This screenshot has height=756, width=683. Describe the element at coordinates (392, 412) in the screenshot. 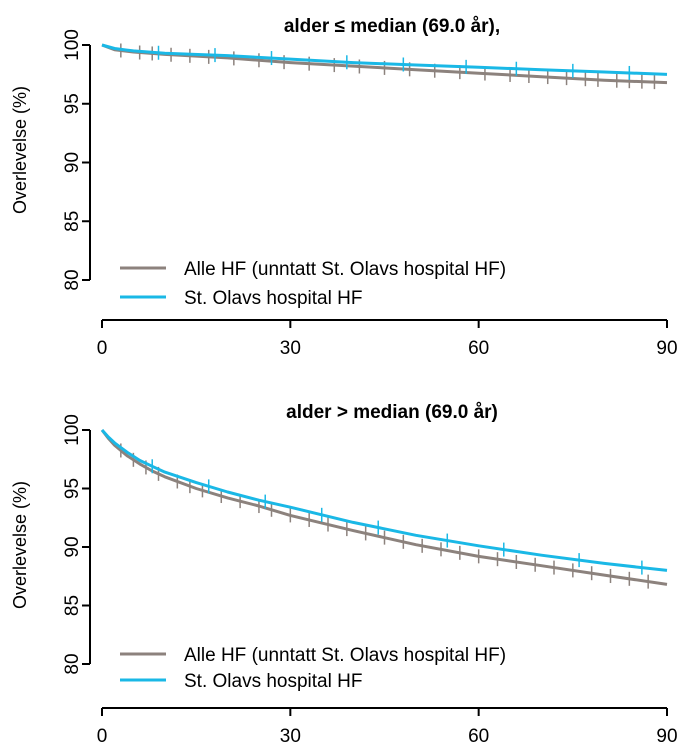

I see `chart-title: alder > median (69.0 år)` at that location.